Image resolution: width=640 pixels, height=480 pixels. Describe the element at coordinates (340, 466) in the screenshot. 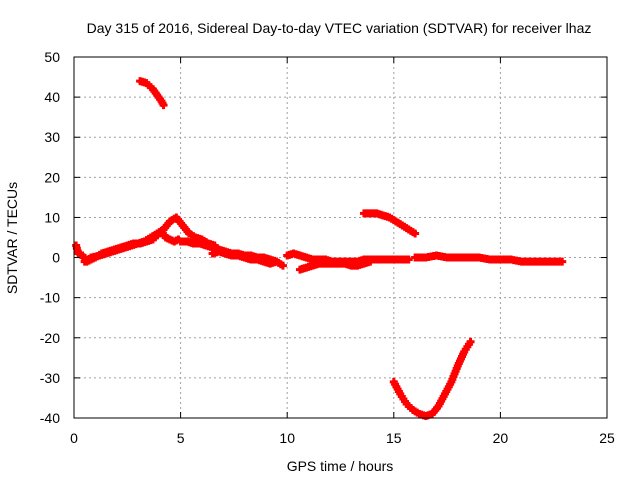

I see `x-axis-label: GPS time / hours` at that location.